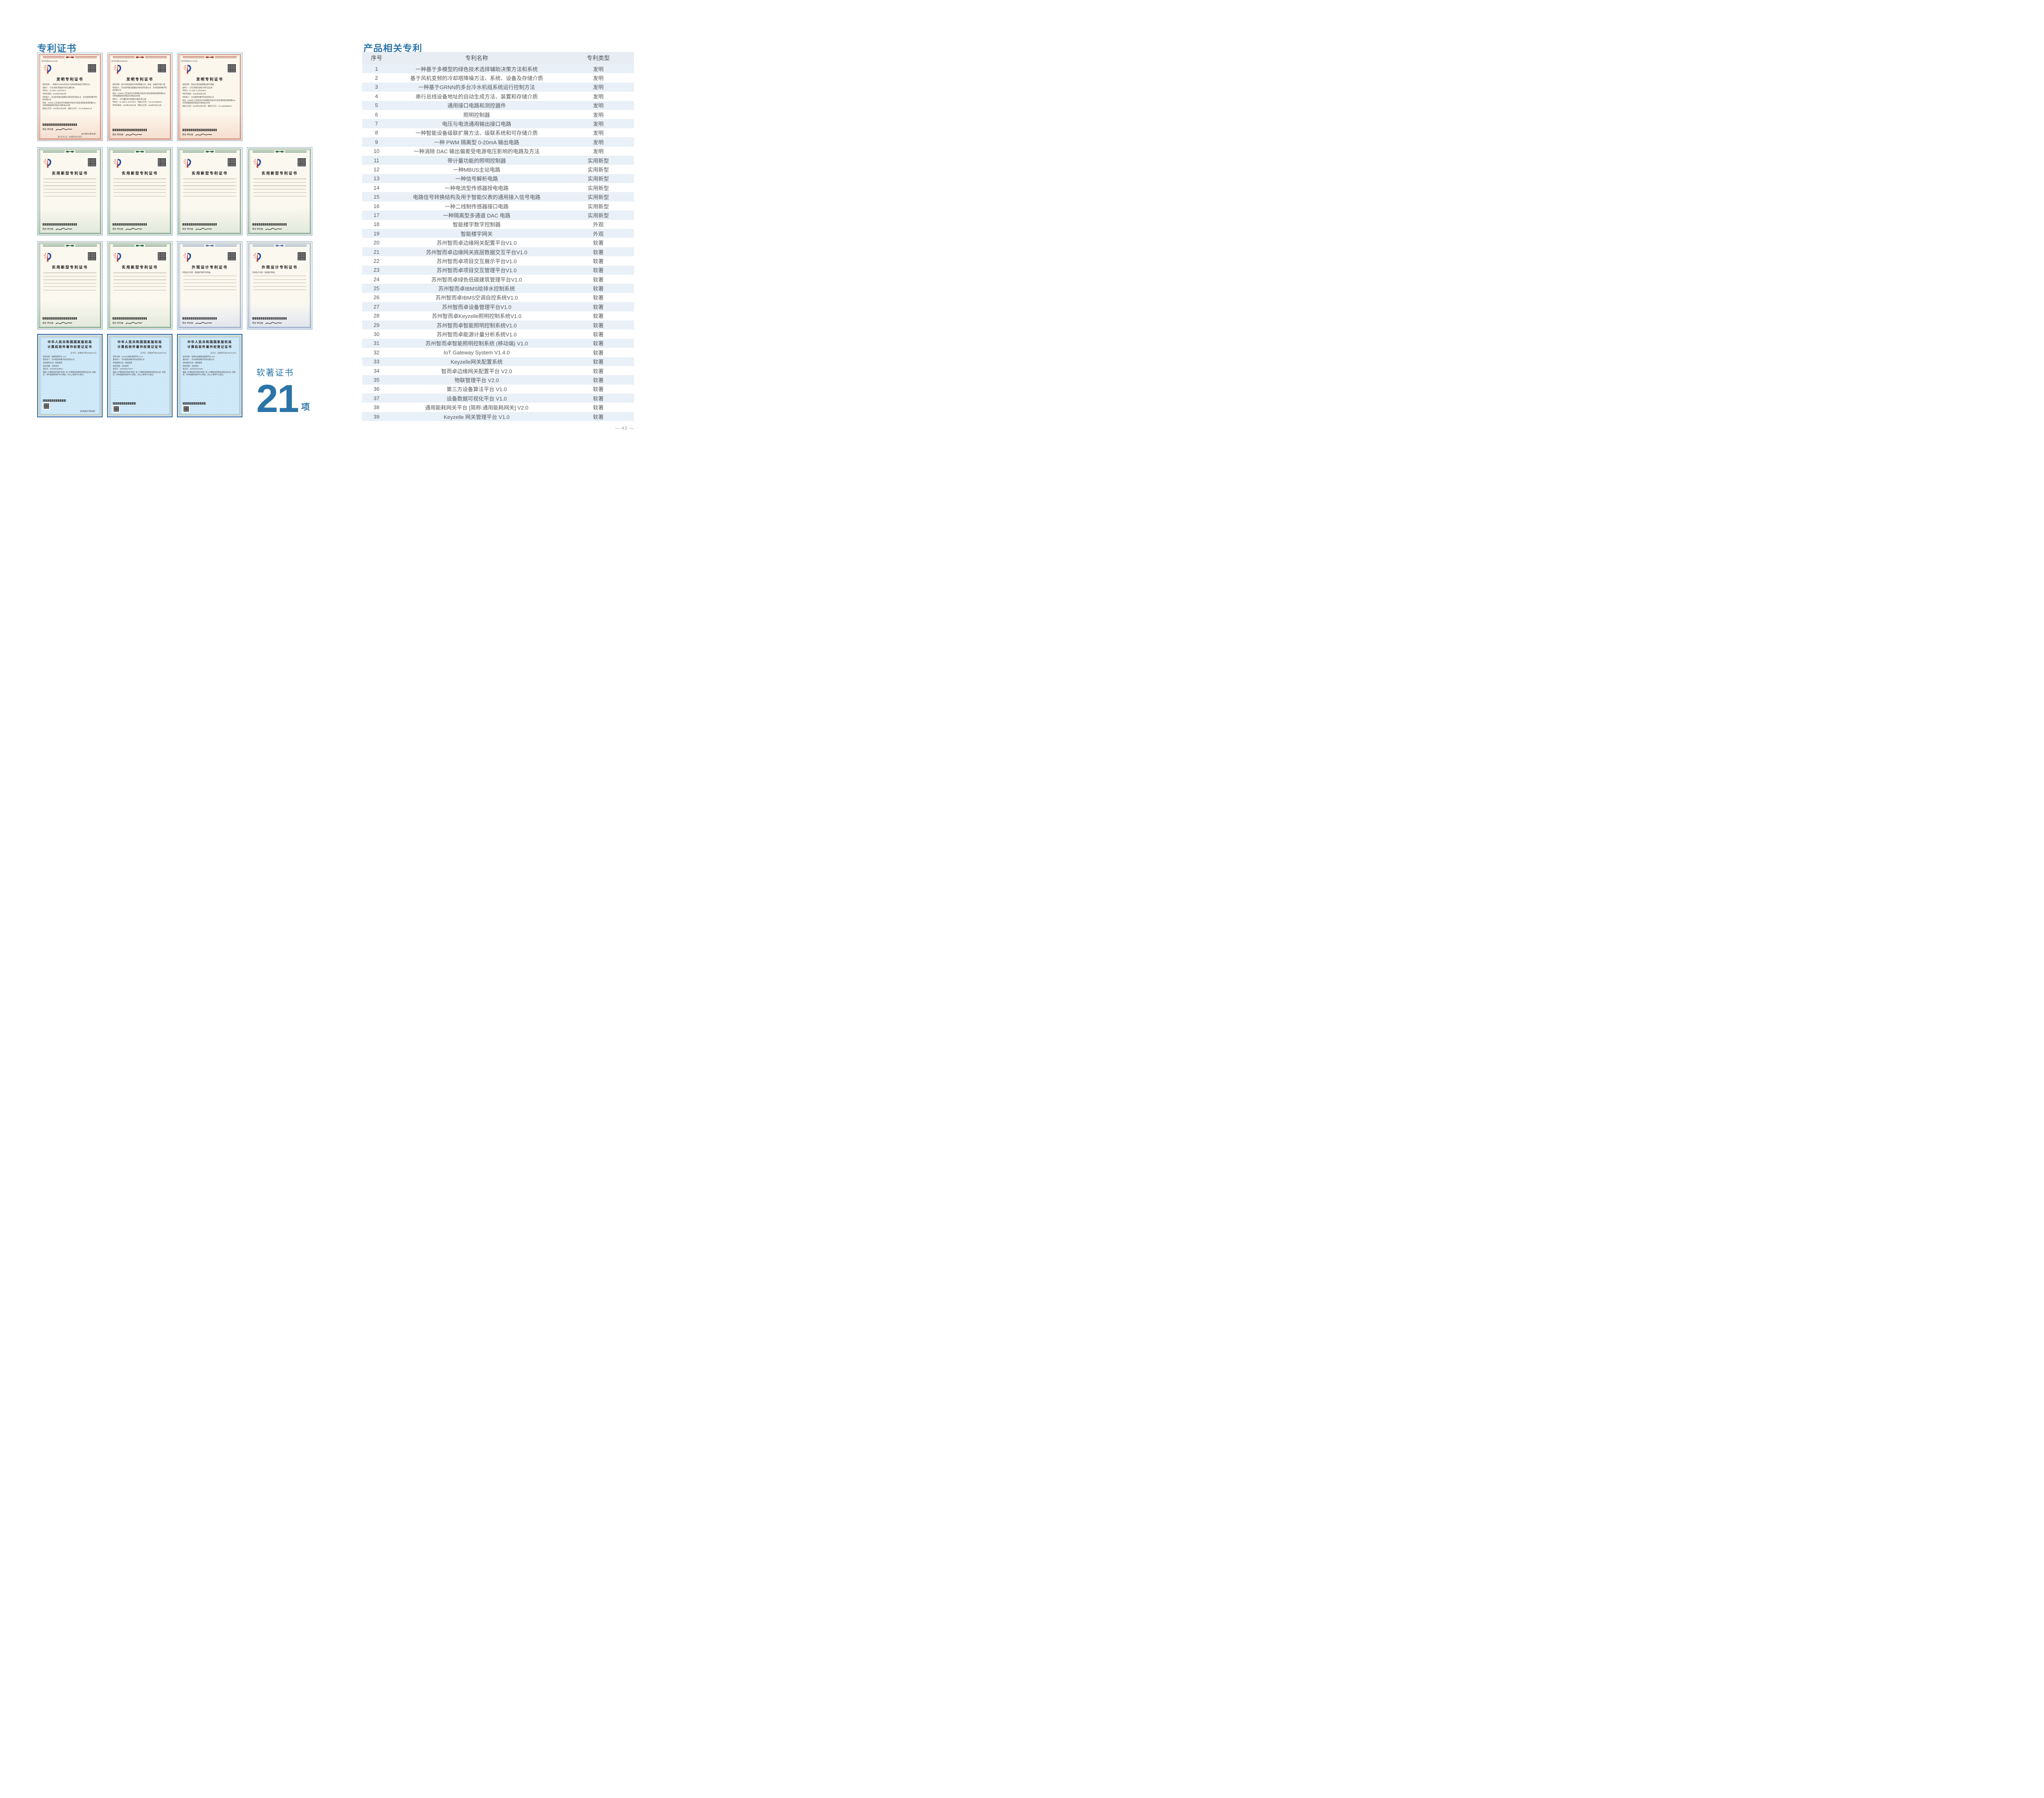 This screenshot has width=2044, height=1798. I want to click on table-row: 36 第三方设备算法平台 V1.0 软著, so click(498, 389).